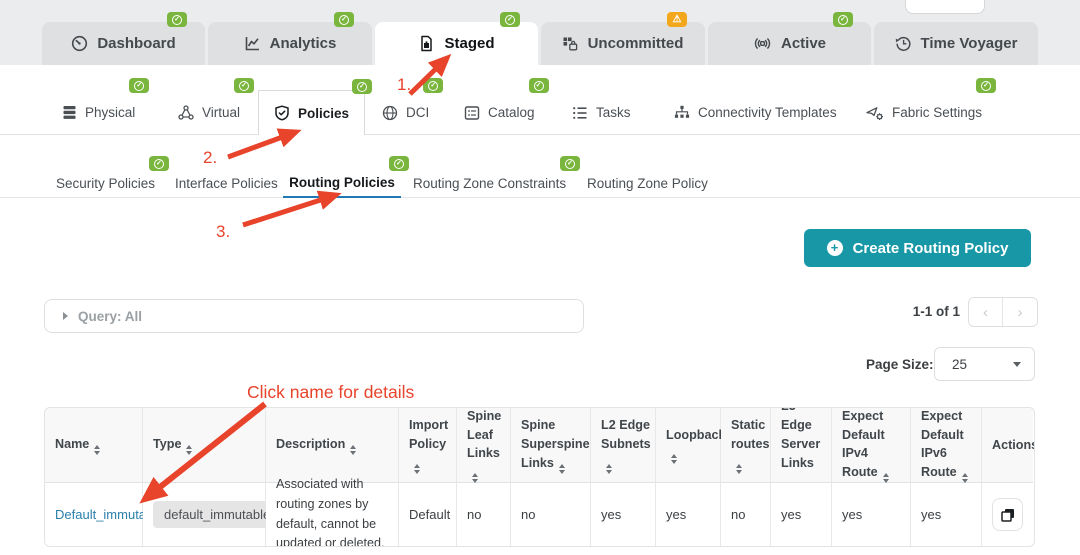 The width and height of the screenshot is (1080, 555). What do you see at coordinates (109, 514) in the screenshot?
I see `routing-policy-name-link: Default_immutable` at bounding box center [109, 514].